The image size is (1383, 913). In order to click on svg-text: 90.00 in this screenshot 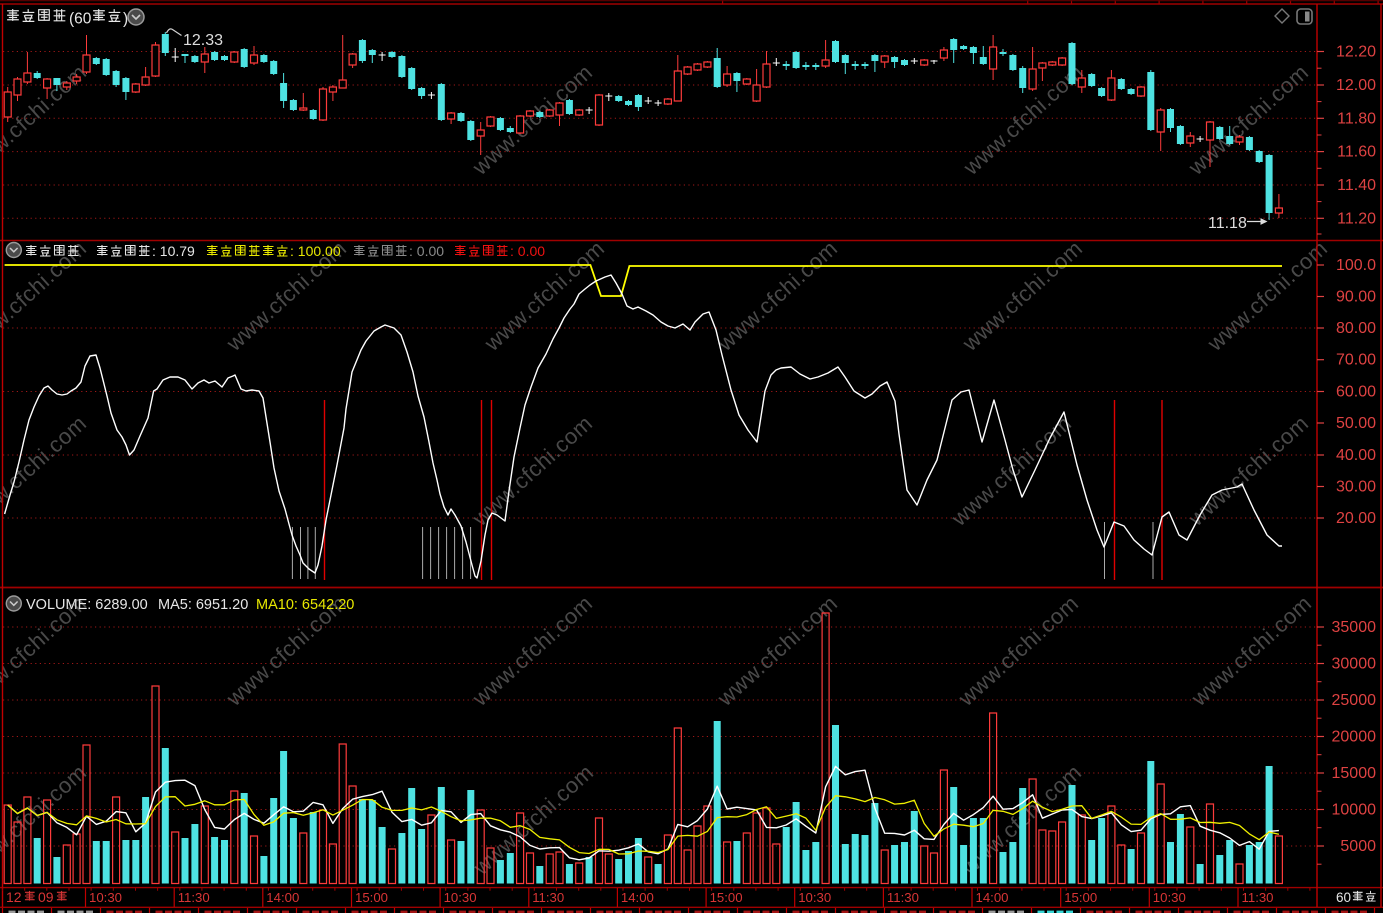, I will do `click(1356, 297)`.